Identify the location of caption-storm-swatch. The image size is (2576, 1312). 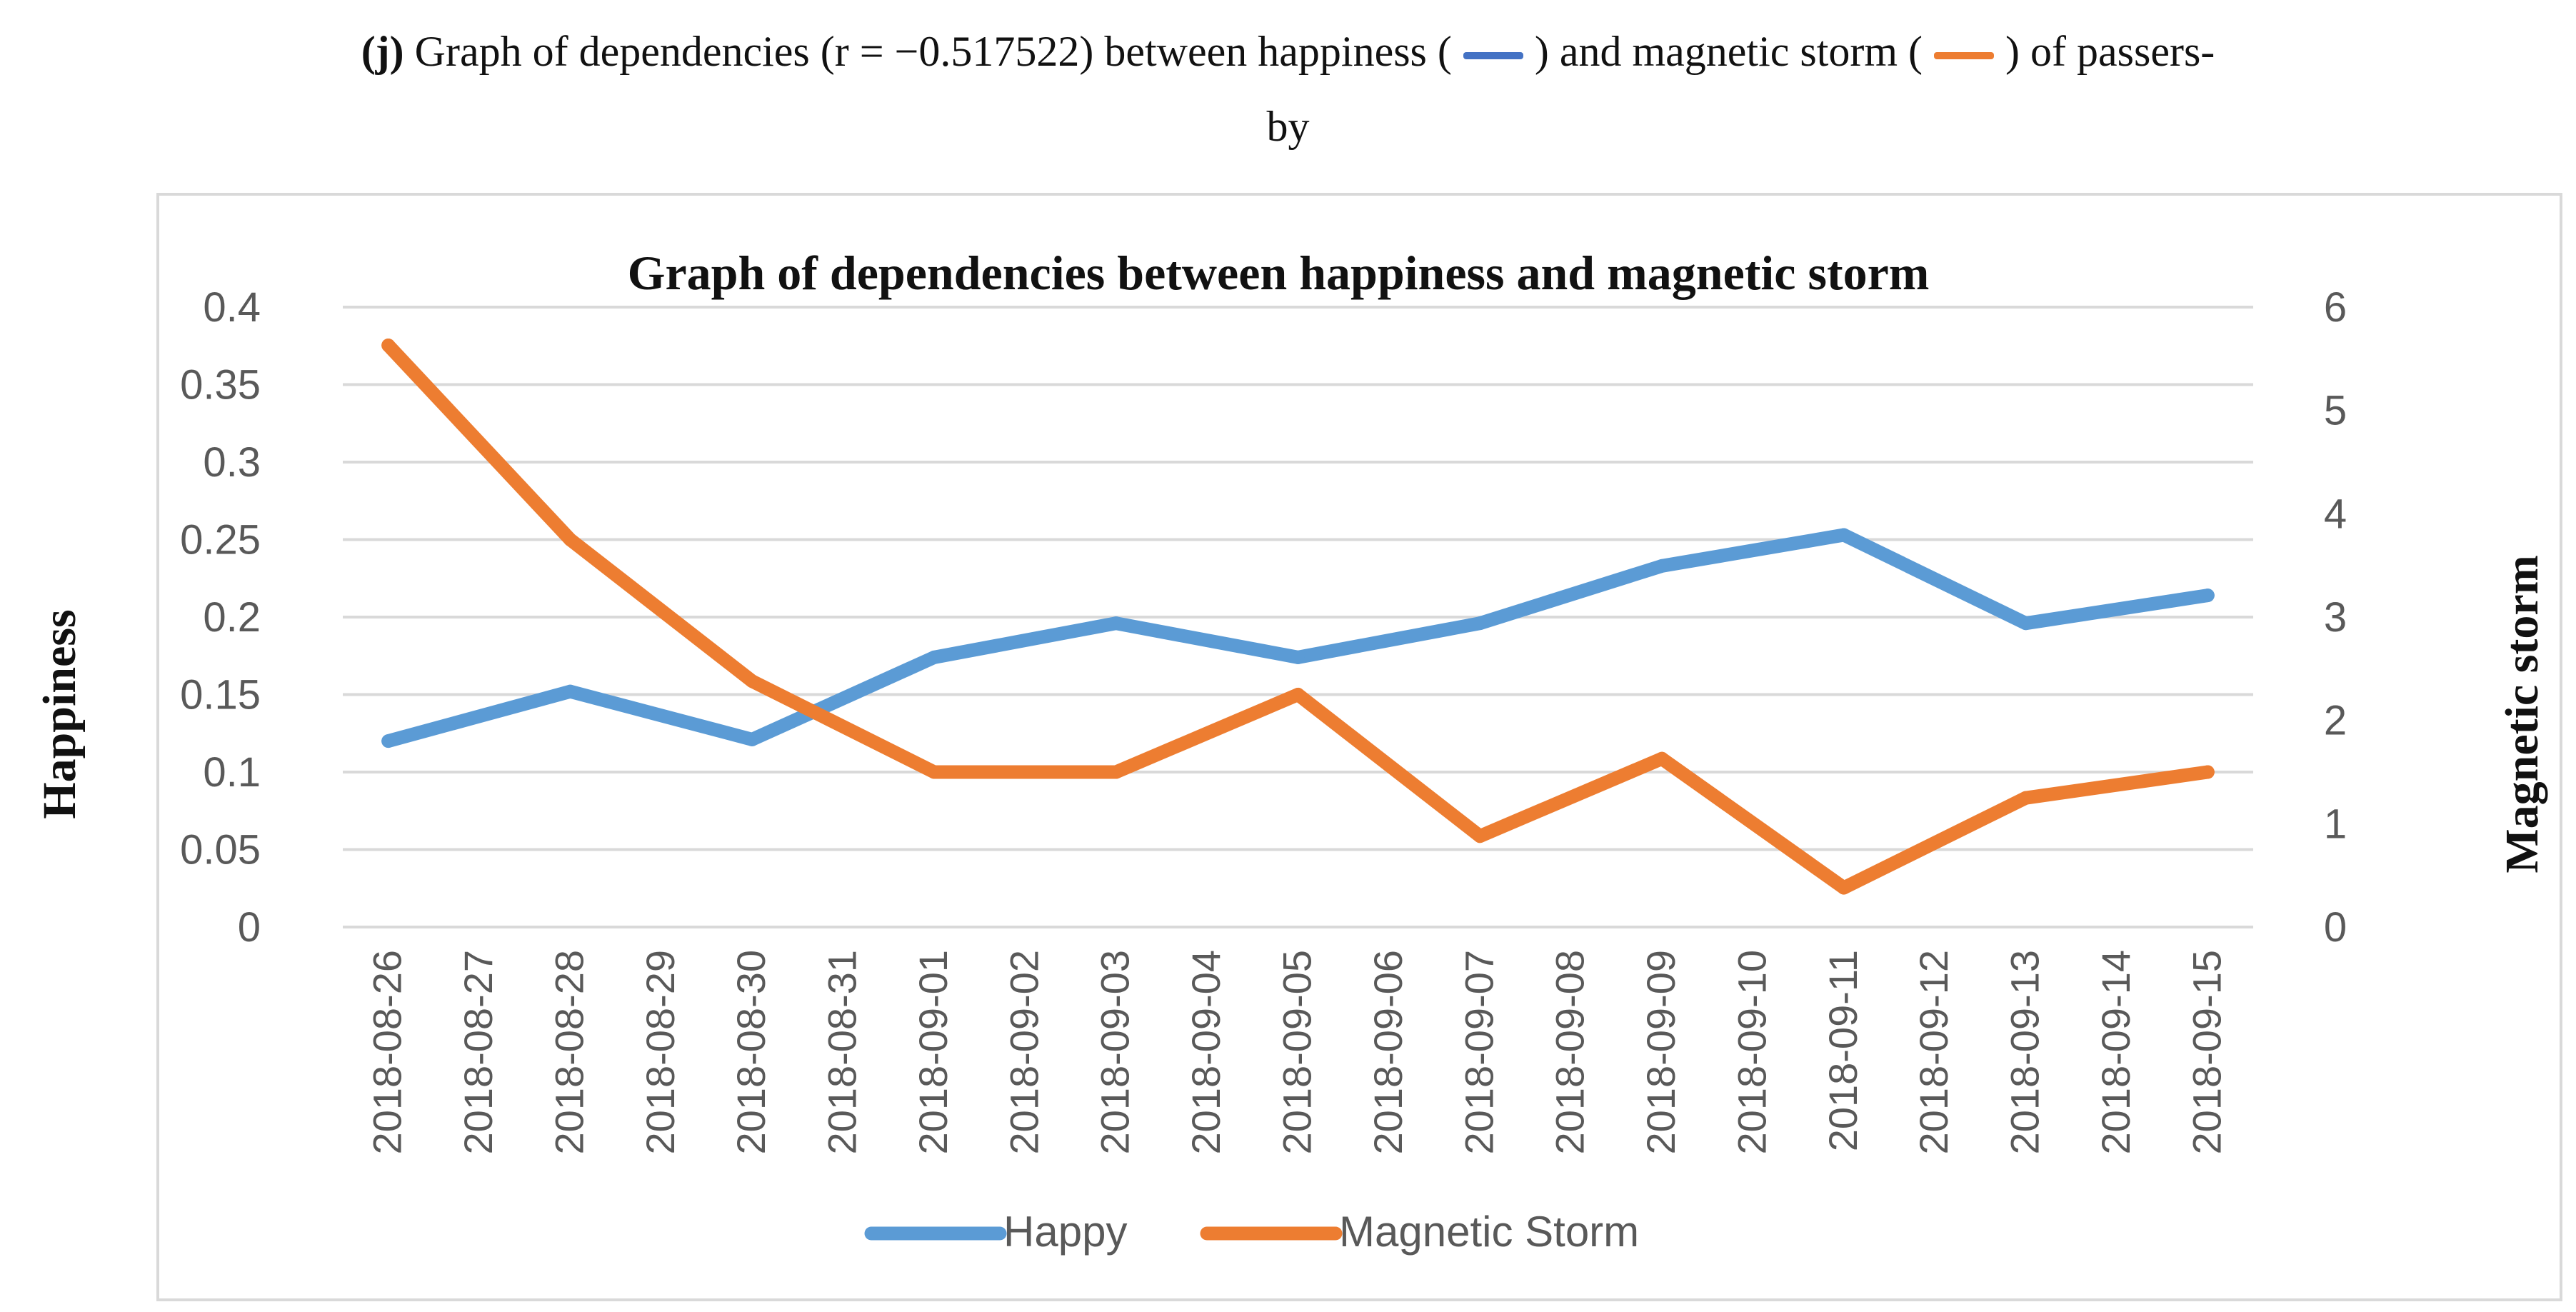
(1964, 56).